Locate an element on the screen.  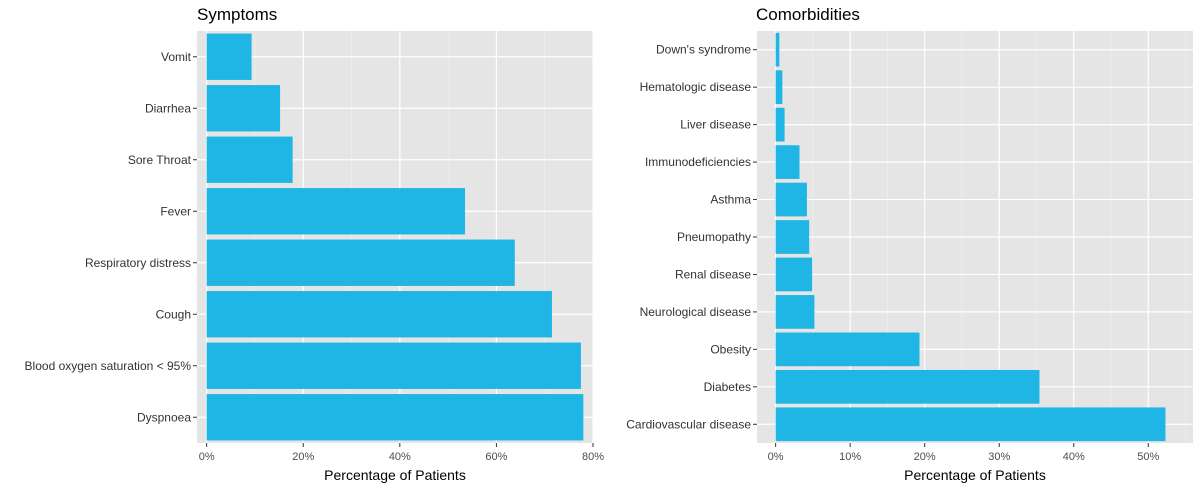
symptoms-chart-title: Symptoms is located at coordinates (237, 14).